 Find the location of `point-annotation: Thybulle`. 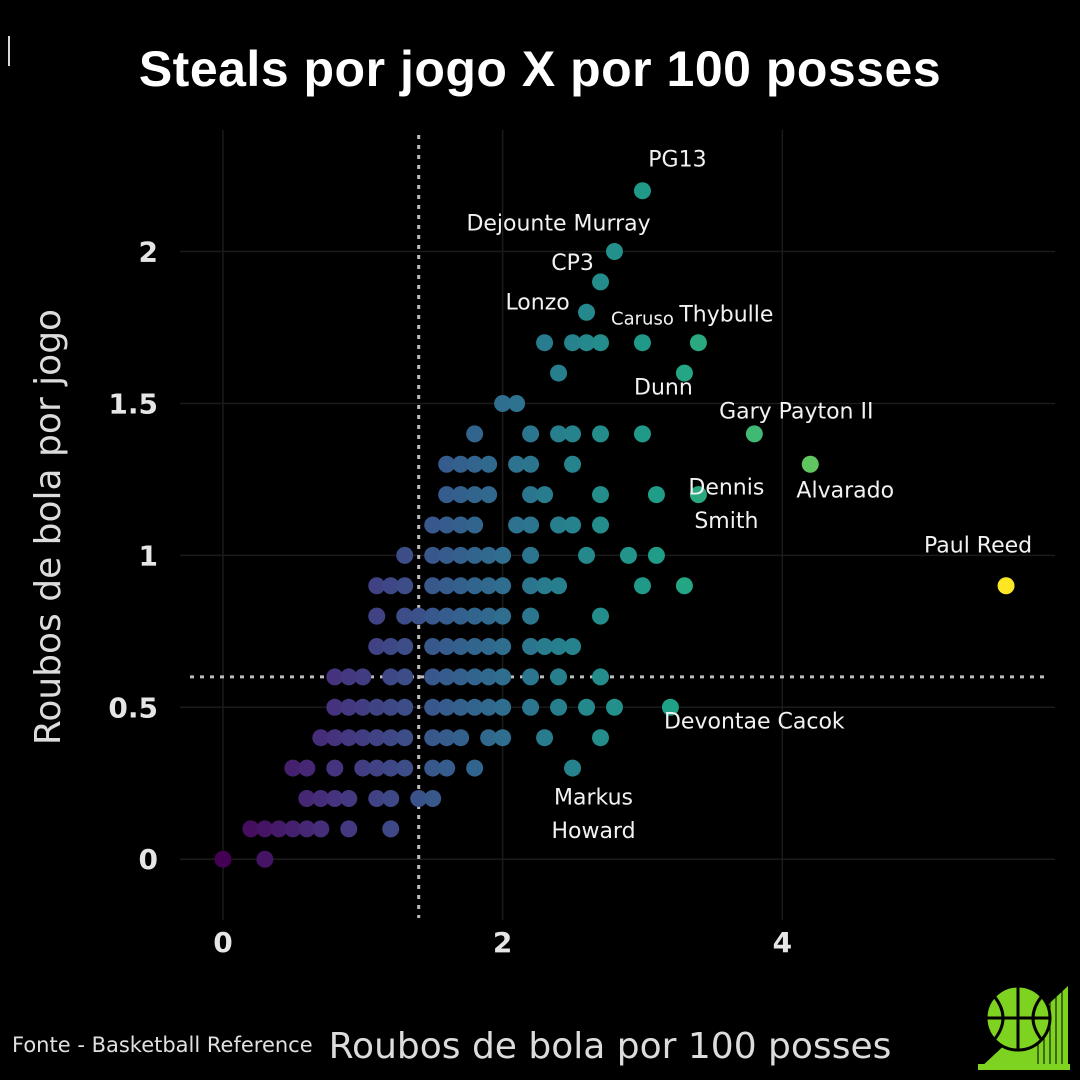

point-annotation: Thybulle is located at coordinates (725, 314).